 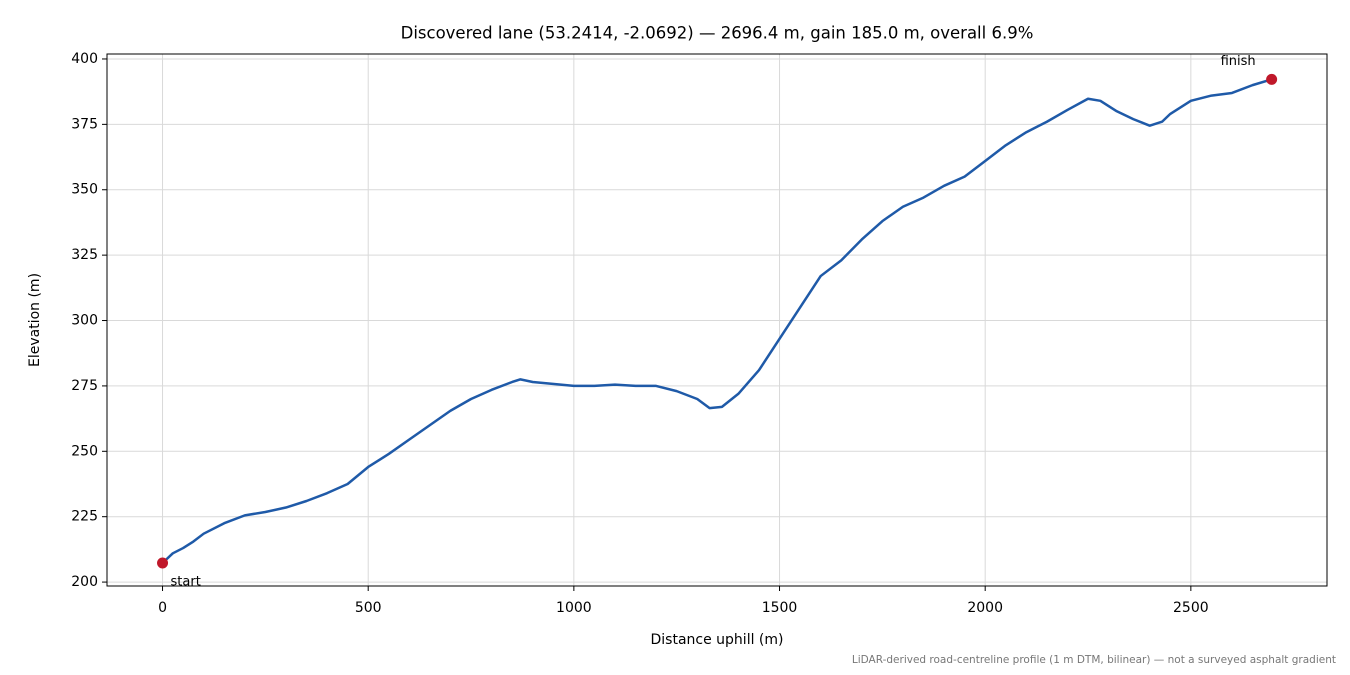 What do you see at coordinates (84, 451) in the screenshot?
I see `y-tick-label: 250` at bounding box center [84, 451].